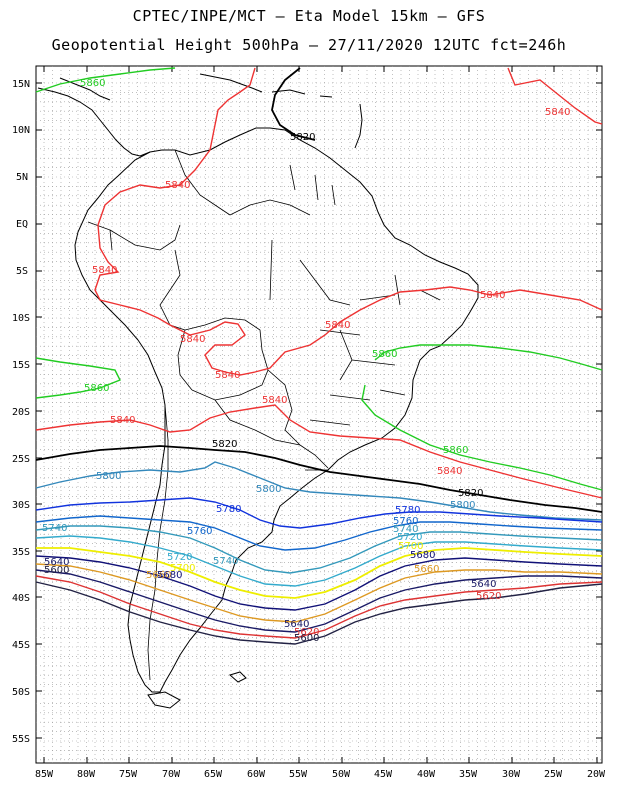 The image size is (618, 800). What do you see at coordinates (158, 542) in the screenshot?
I see `border-argentina-chile` at bounding box center [158, 542].